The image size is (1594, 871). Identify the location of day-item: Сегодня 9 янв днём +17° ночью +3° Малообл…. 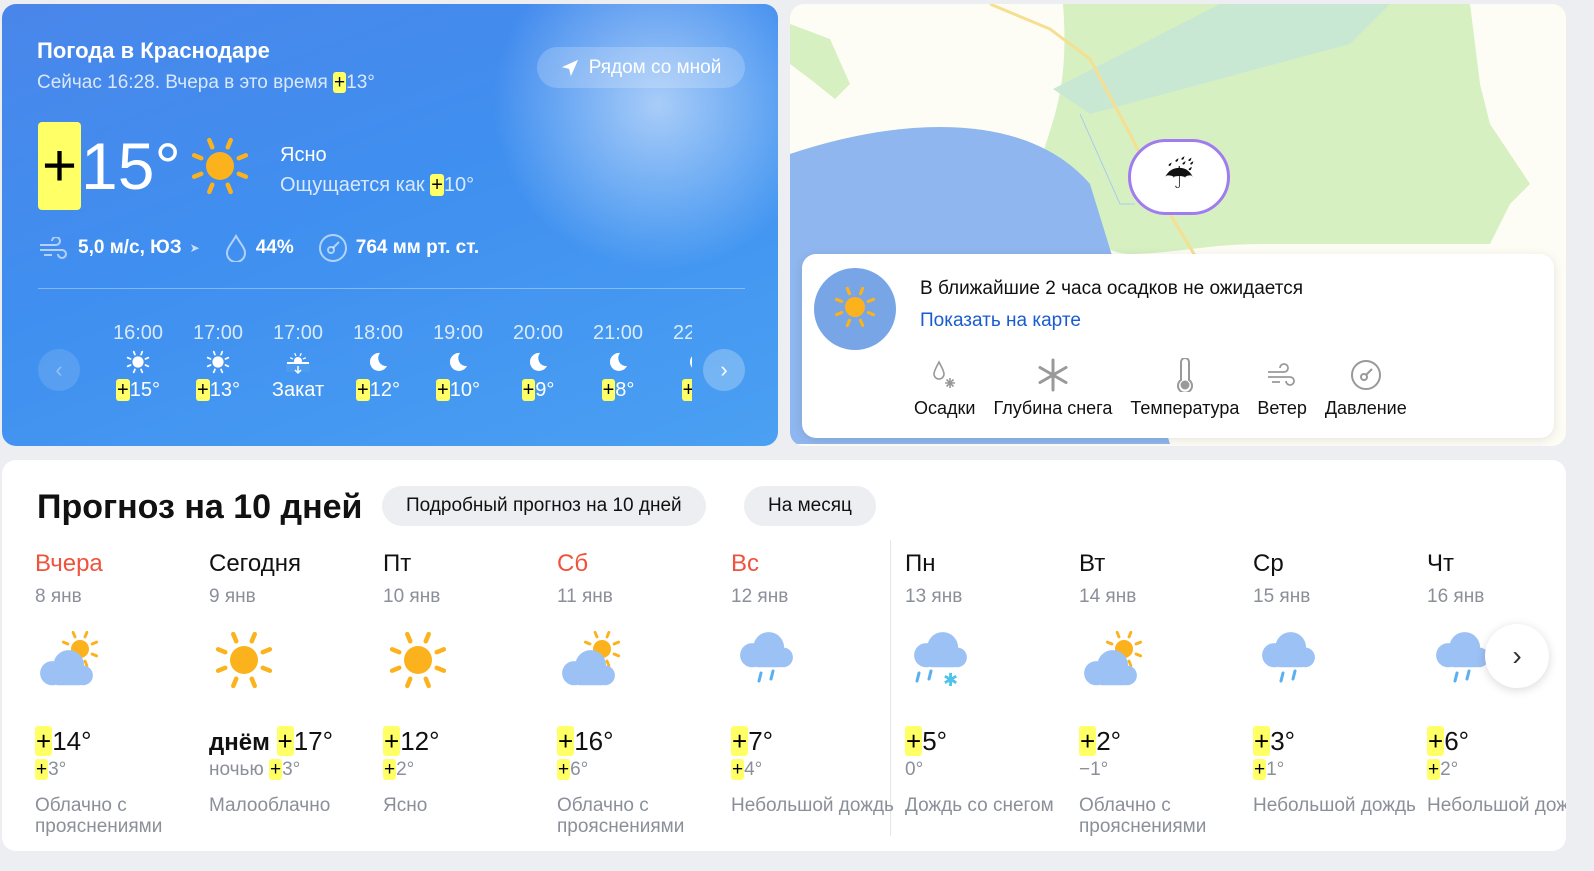
(294, 683).